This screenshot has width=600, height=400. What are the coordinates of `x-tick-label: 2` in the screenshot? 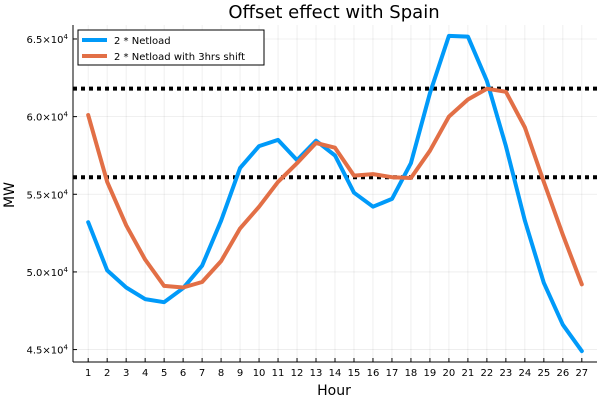 It's located at (107, 373).